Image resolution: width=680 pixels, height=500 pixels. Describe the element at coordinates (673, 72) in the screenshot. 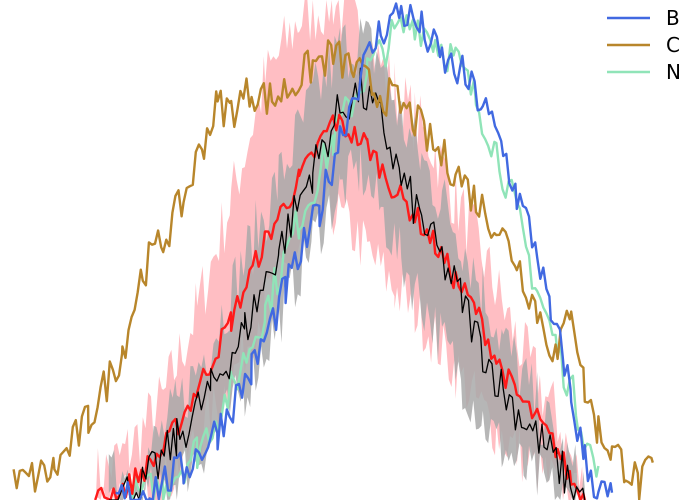

I see `legend-label-2: N` at that location.